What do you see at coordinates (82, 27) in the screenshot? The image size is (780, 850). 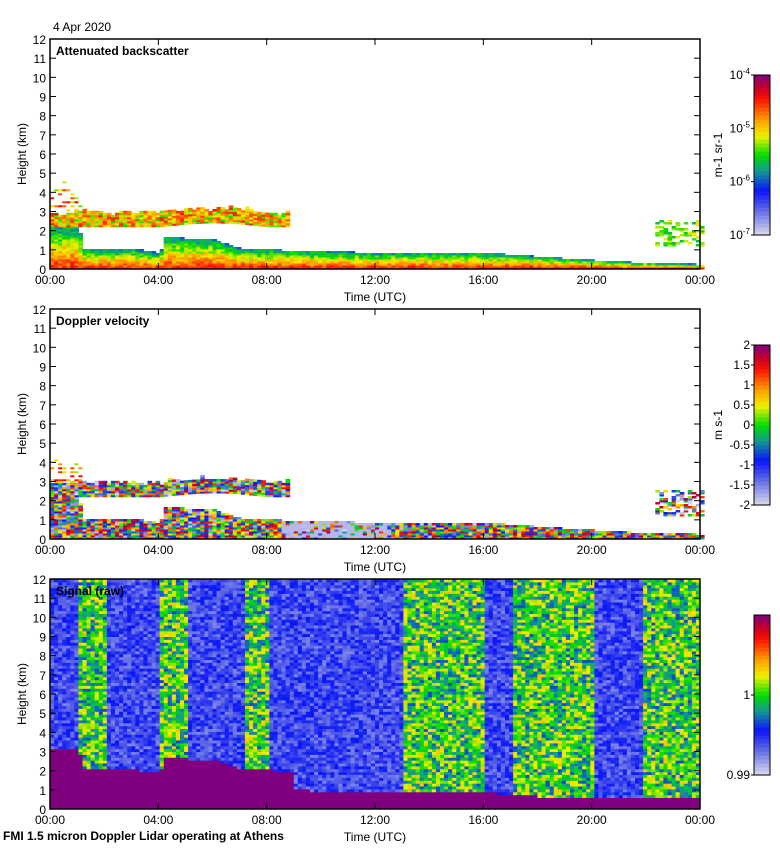 I see `date-label: 4 Apr 2020` at bounding box center [82, 27].